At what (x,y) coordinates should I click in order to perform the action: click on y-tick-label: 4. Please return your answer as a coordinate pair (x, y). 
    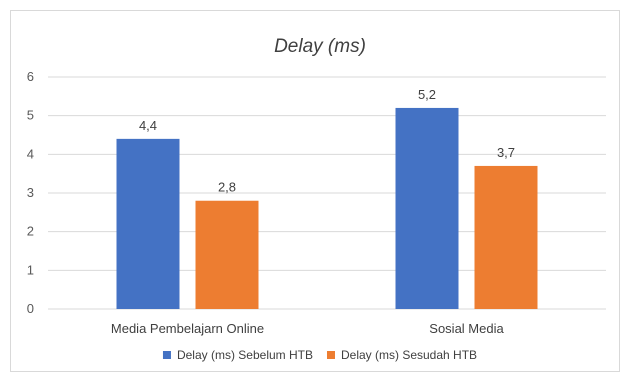
    Looking at the image, I should click on (30, 153).